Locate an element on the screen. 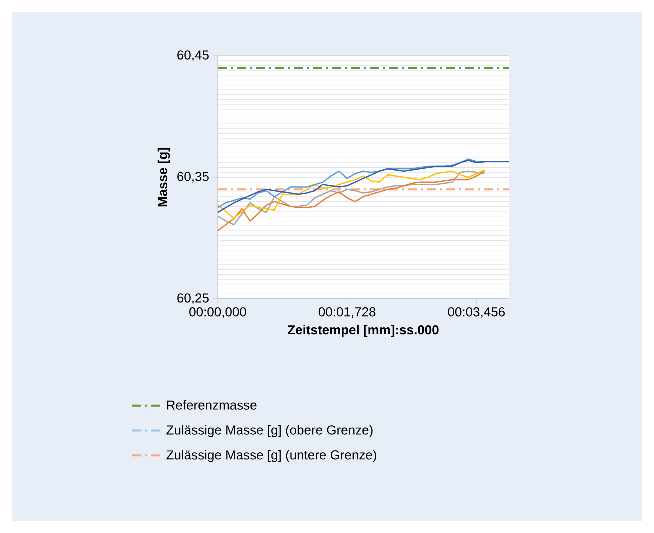 This screenshot has width=654, height=533. x-tick-label: 00:03,456 is located at coordinates (477, 313).